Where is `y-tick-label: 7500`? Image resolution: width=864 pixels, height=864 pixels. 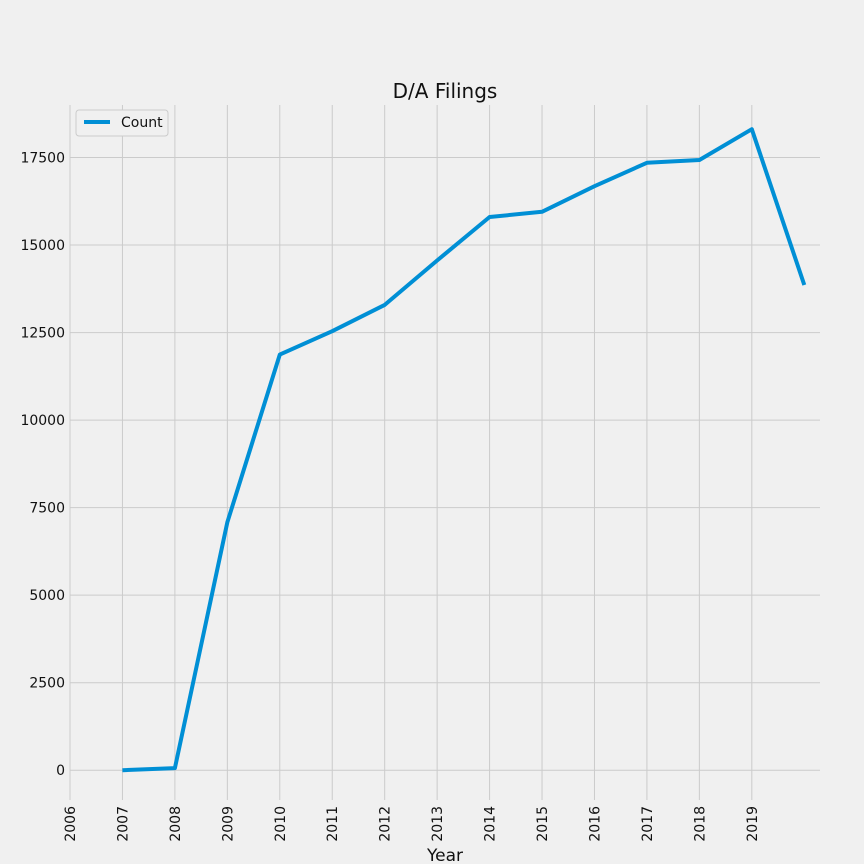 y-tick-label: 7500 is located at coordinates (47, 509).